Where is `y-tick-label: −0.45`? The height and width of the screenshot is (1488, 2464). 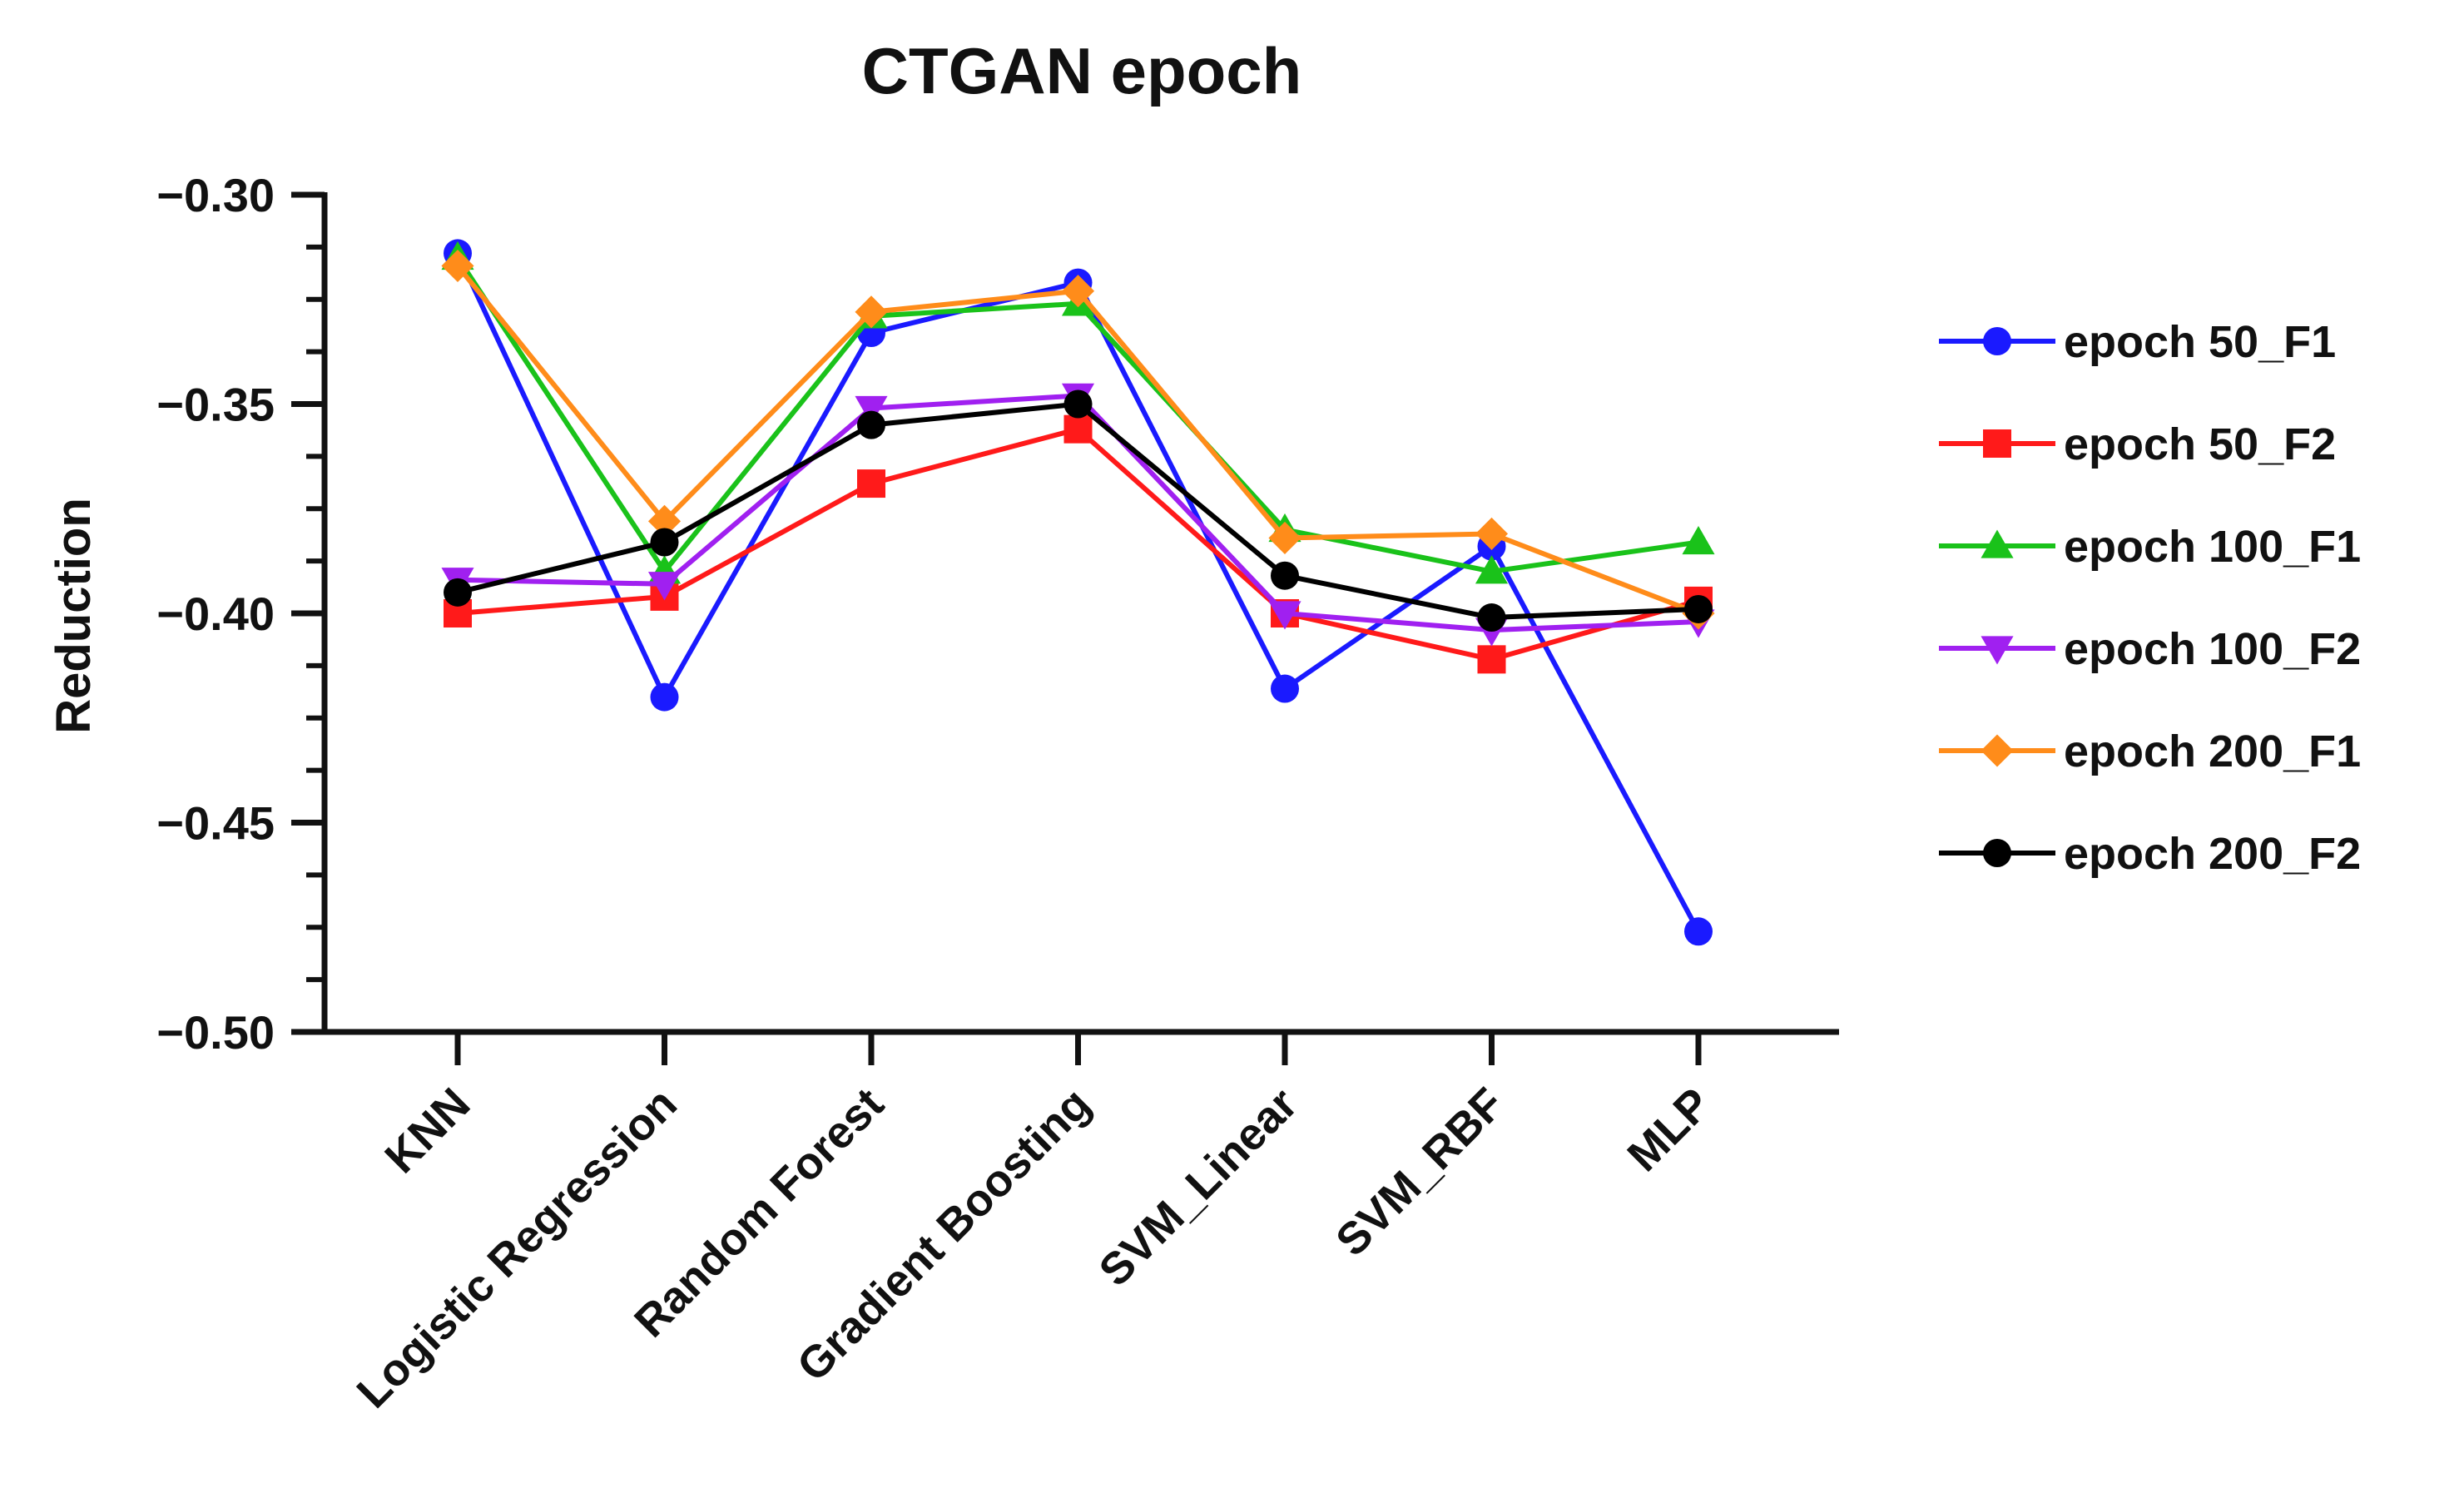
y-tick-label: −0.45 is located at coordinates (215, 824).